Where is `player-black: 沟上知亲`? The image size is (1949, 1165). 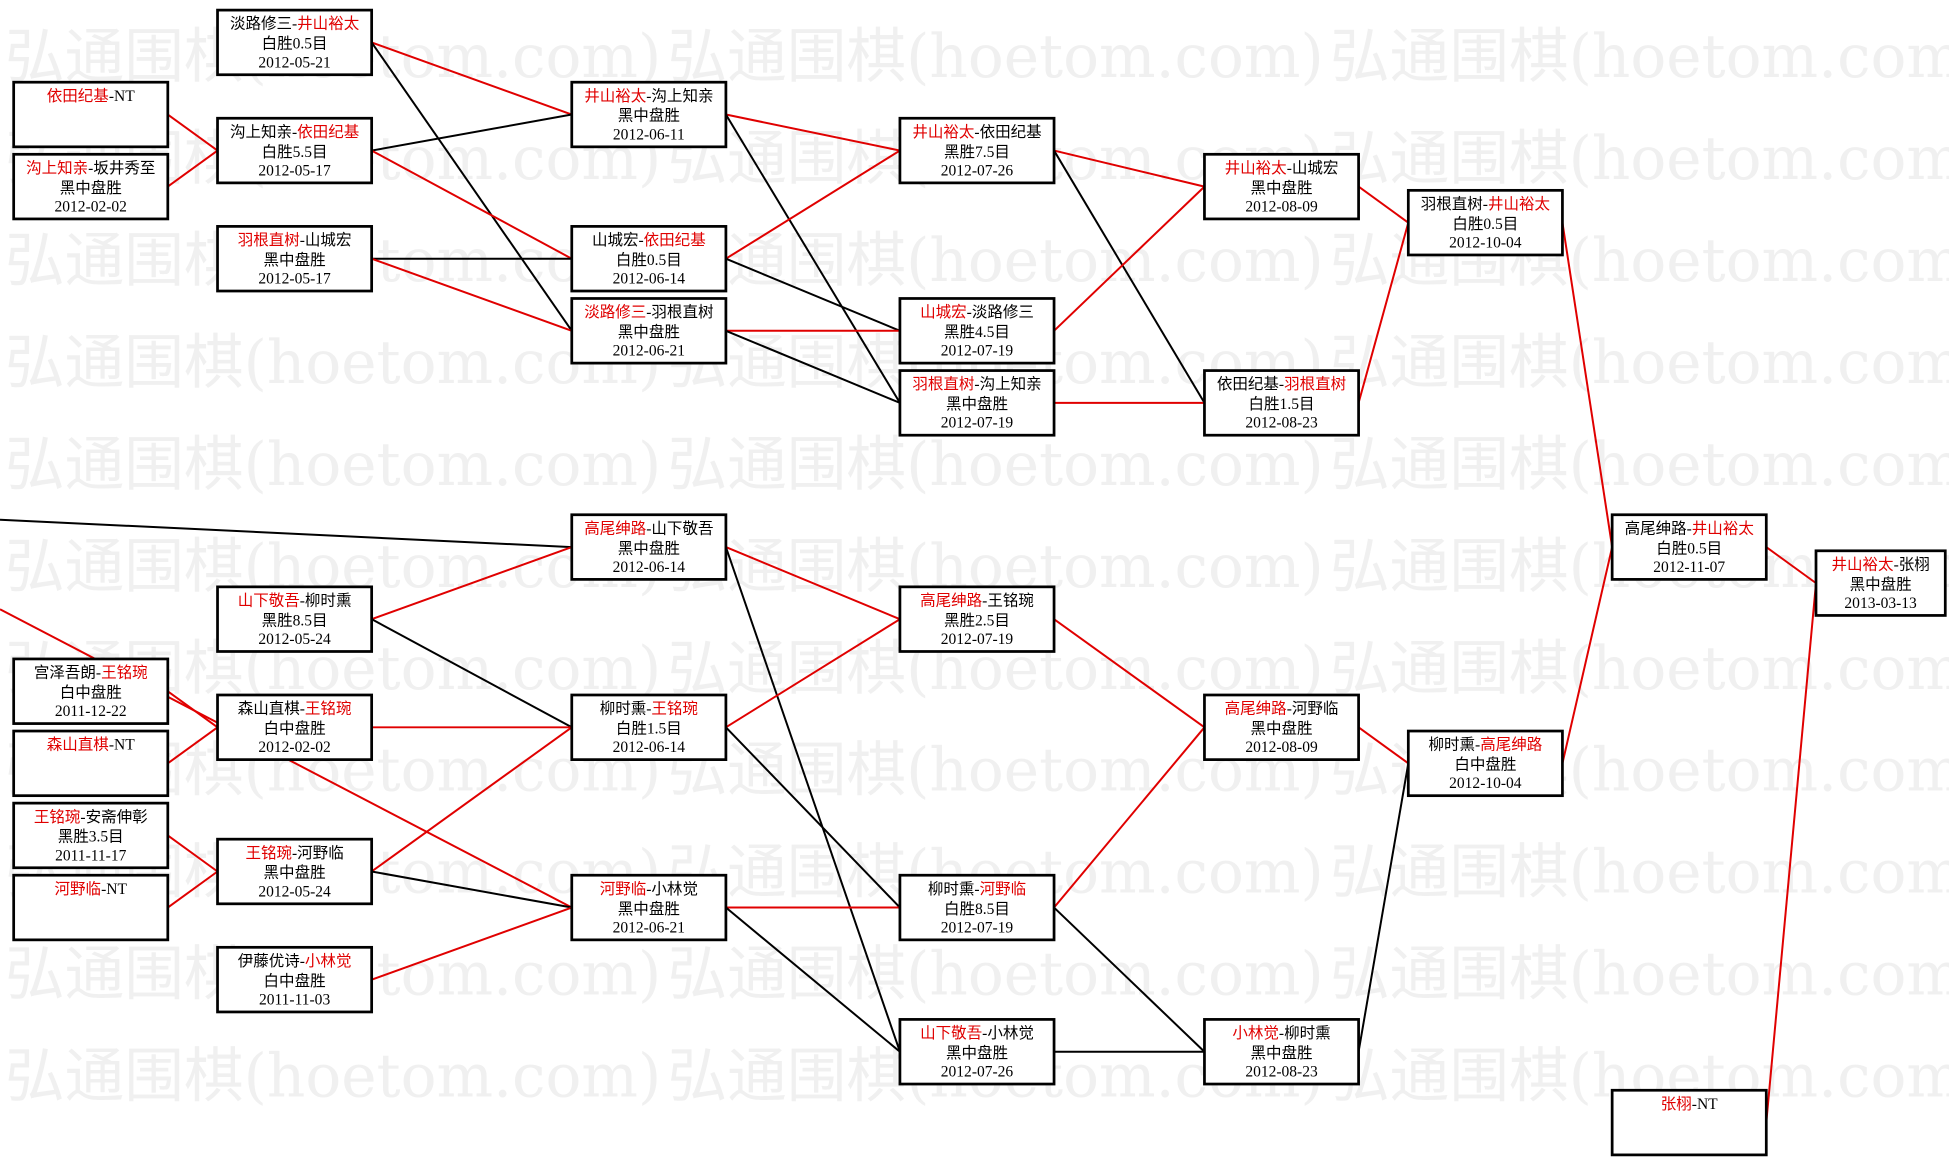 player-black: 沟上知亲 is located at coordinates (57, 168).